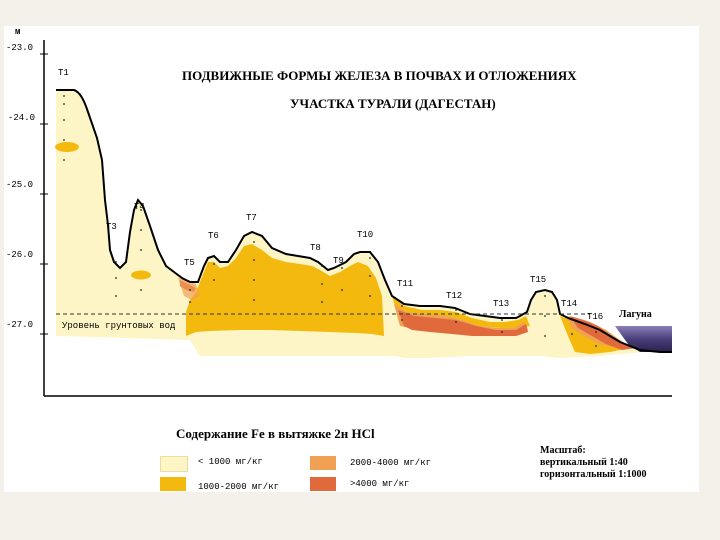 The height and width of the screenshot is (540, 720). I want to click on lagoon-label: Лагуна, so click(635, 314).